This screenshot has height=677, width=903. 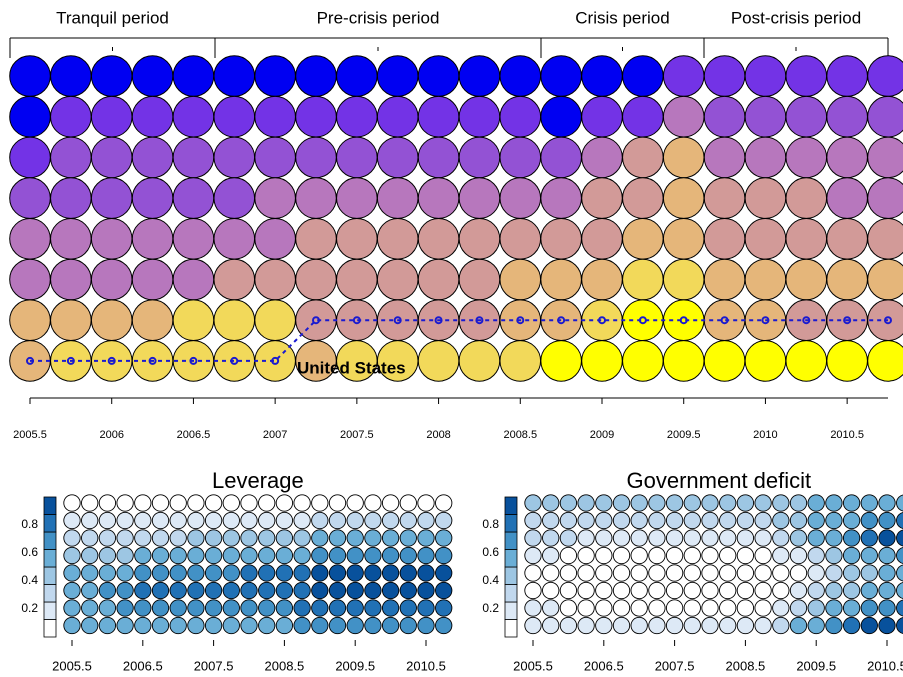 I want to click on period-label: Tranquil period, so click(x=112, y=17).